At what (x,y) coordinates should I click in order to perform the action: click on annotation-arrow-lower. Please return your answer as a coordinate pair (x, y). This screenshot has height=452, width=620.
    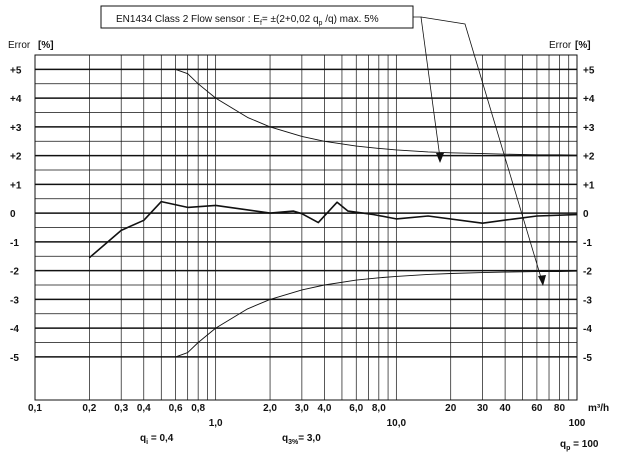
    Looking at the image, I should click on (481, 149).